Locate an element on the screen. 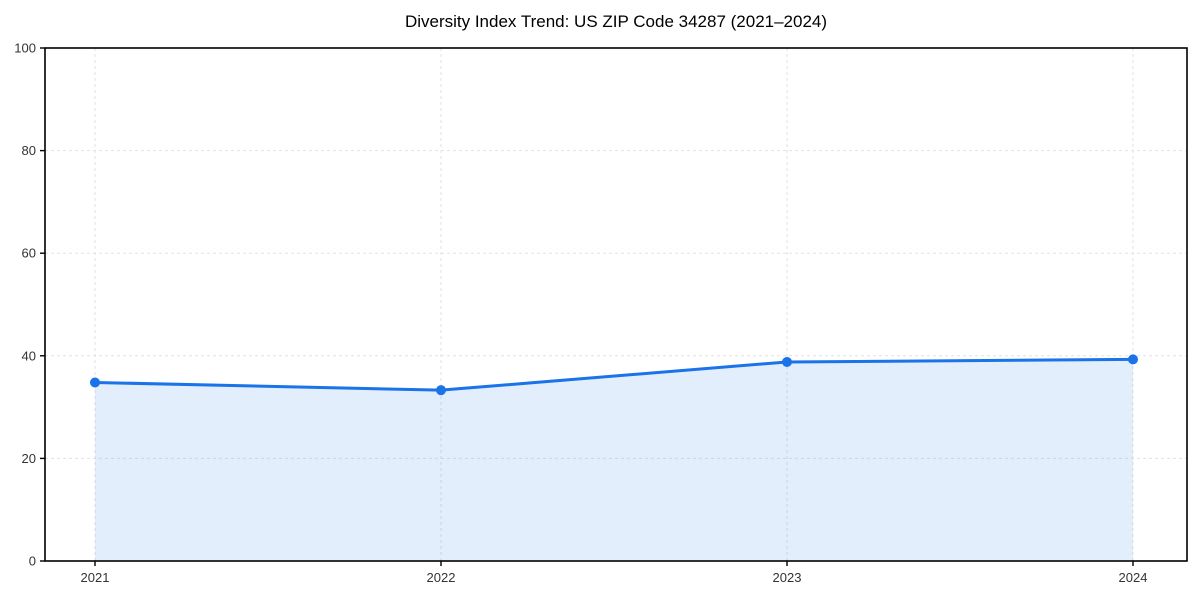 Image resolution: width=1200 pixels, height=600 pixels. y-tick-label: 60 is located at coordinates (29, 253).